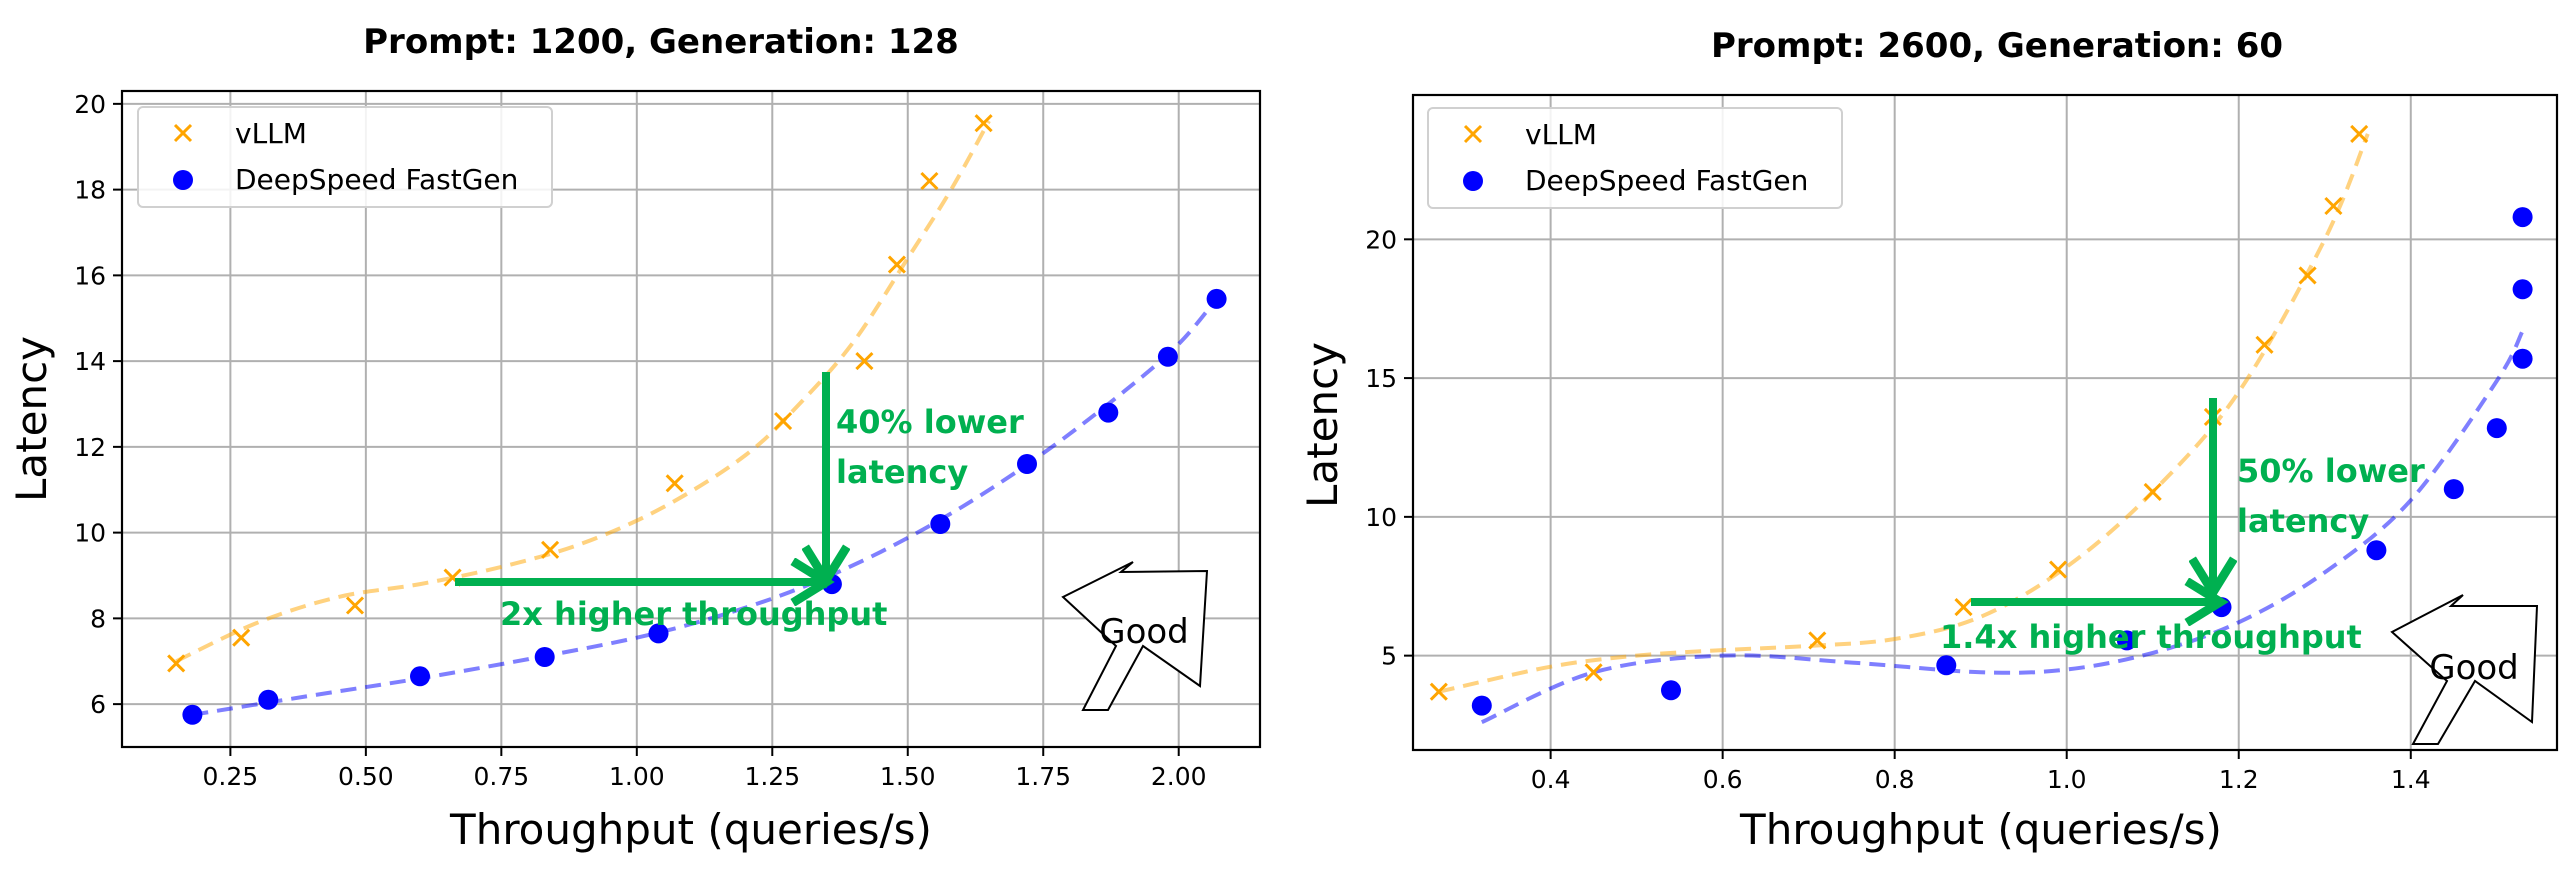 Image resolution: width=2571 pixels, height=876 pixels. What do you see at coordinates (2151, 637) in the screenshot?
I see `throughput-annotation: 1.4x higher throughput` at bounding box center [2151, 637].